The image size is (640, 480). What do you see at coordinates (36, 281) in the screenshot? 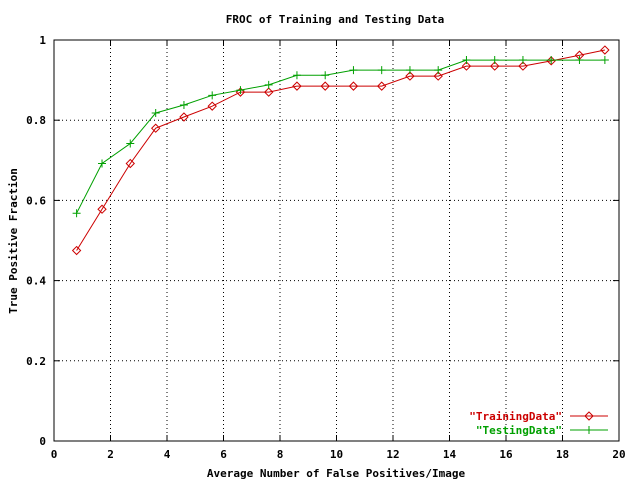
I see `y-tick-label: 0.4` at bounding box center [36, 281].